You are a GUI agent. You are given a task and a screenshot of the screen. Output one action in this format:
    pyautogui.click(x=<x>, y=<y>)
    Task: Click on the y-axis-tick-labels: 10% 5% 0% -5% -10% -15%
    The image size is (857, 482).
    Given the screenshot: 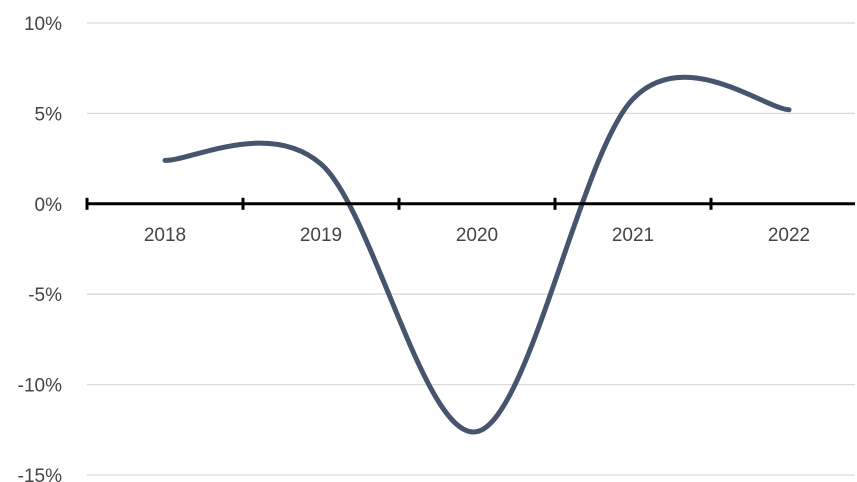 What is the action you would take?
    pyautogui.click(x=40, y=248)
    